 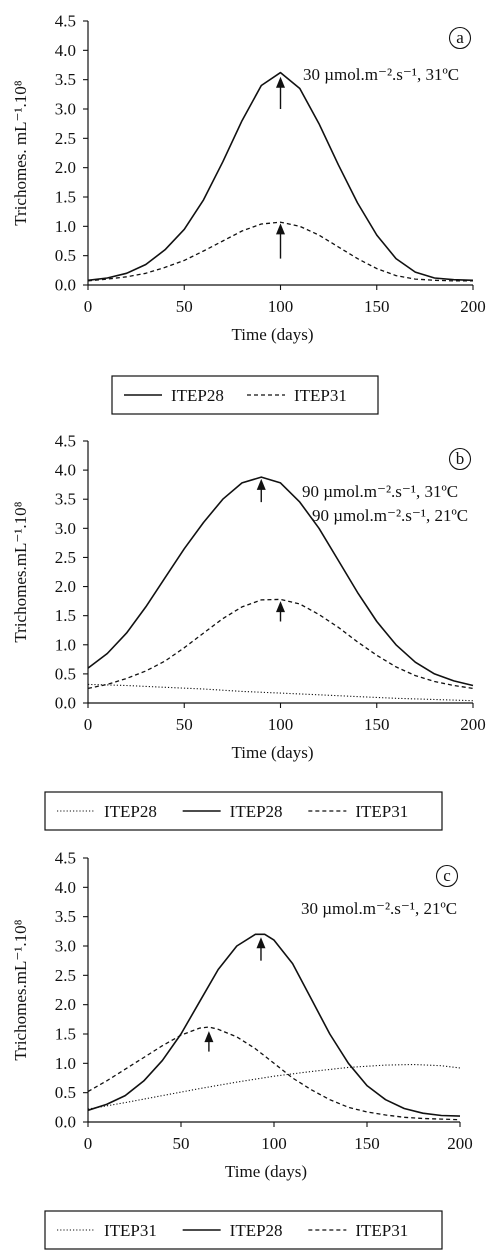 I want to click on panel-letter: b, so click(x=460, y=459).